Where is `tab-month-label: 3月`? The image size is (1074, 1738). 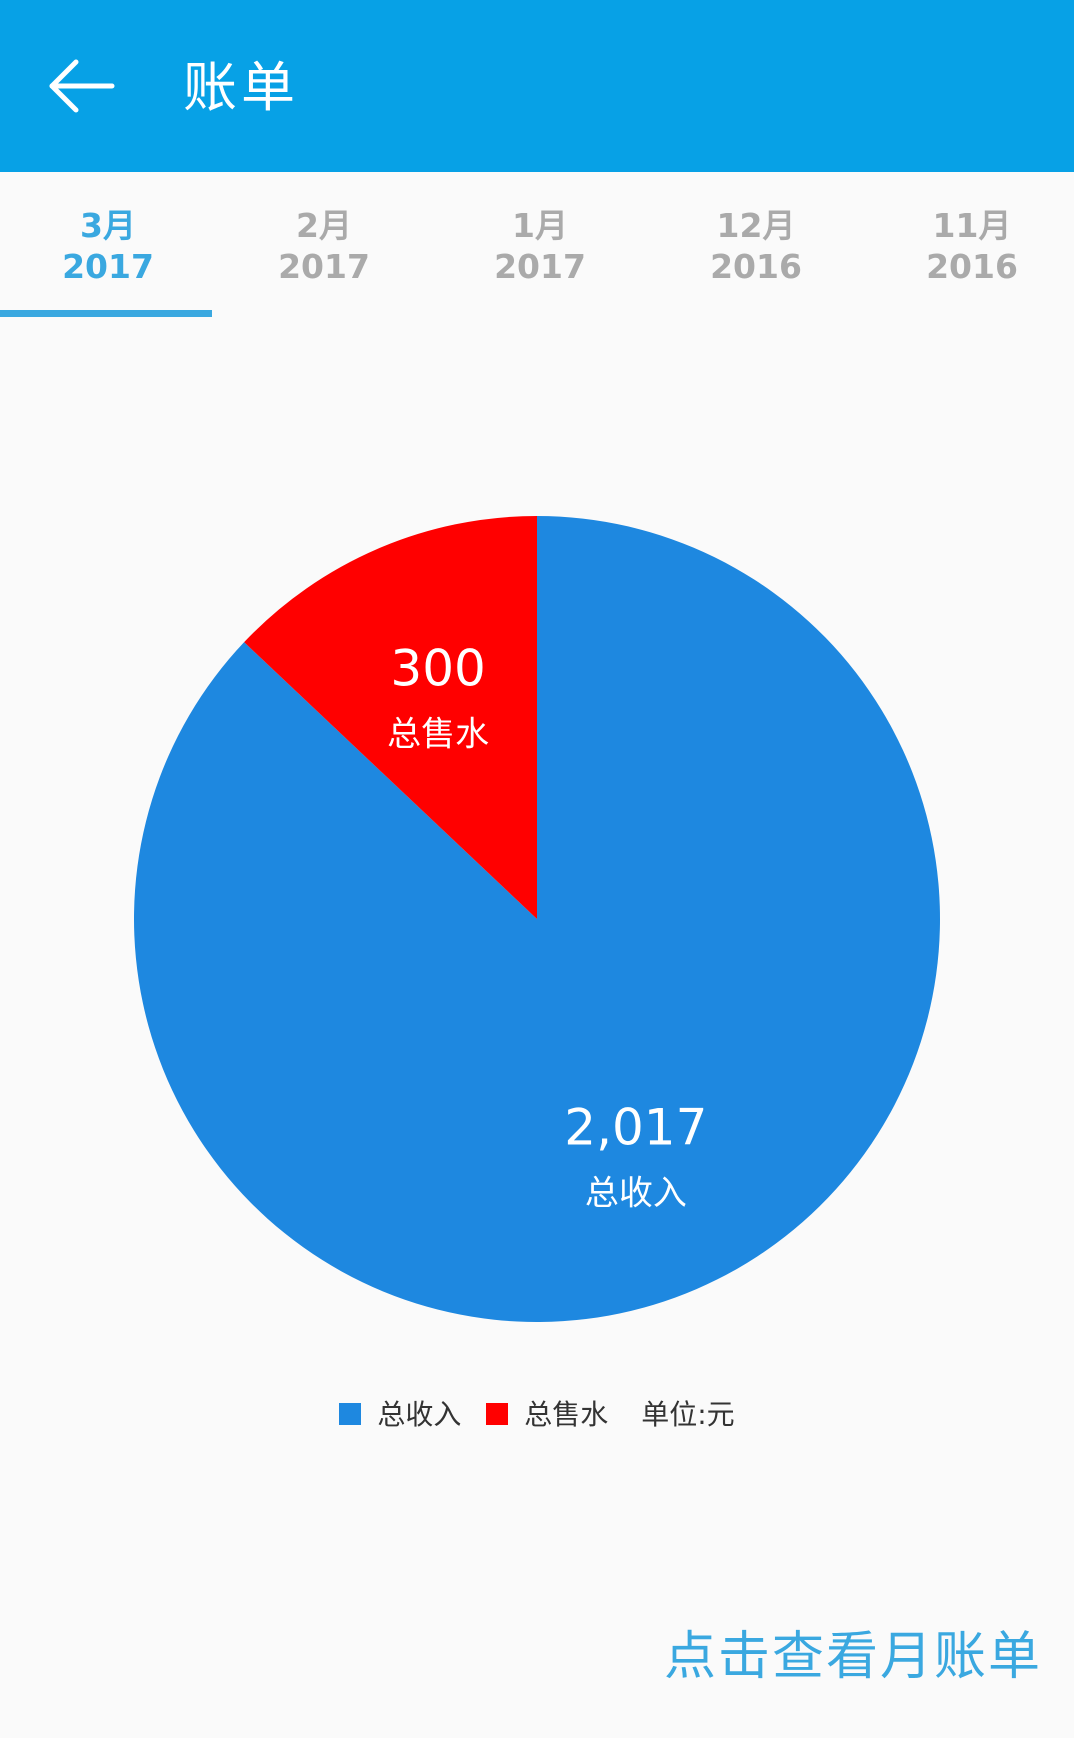
tab-month-label: 3月 is located at coordinates (108, 225).